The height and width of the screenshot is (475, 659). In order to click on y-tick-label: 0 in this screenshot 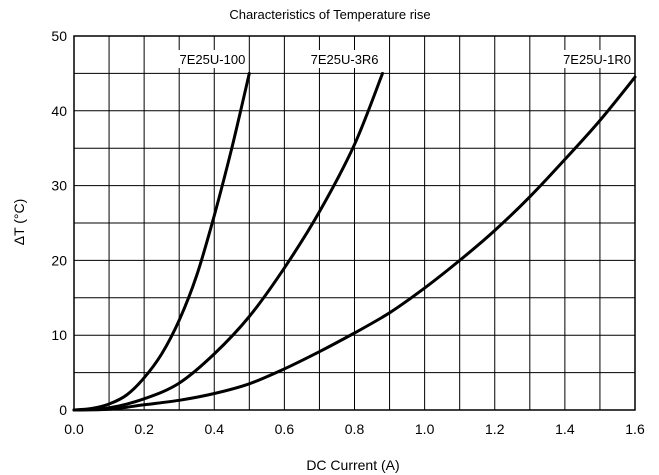, I will do `click(63, 410)`.